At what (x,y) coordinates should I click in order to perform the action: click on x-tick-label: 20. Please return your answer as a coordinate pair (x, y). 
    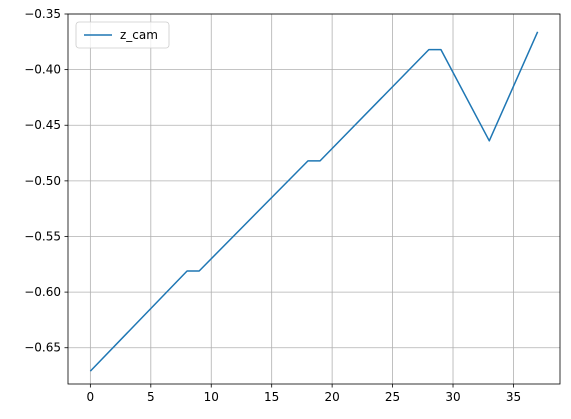
    Looking at the image, I should click on (331, 397).